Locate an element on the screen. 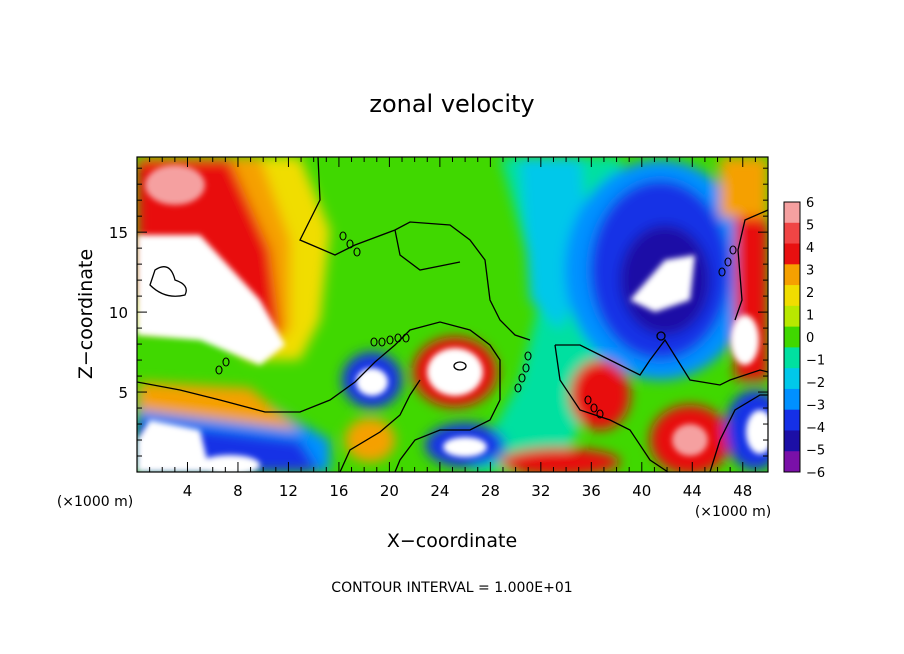  y-tick-label: 10 is located at coordinates (118, 313).